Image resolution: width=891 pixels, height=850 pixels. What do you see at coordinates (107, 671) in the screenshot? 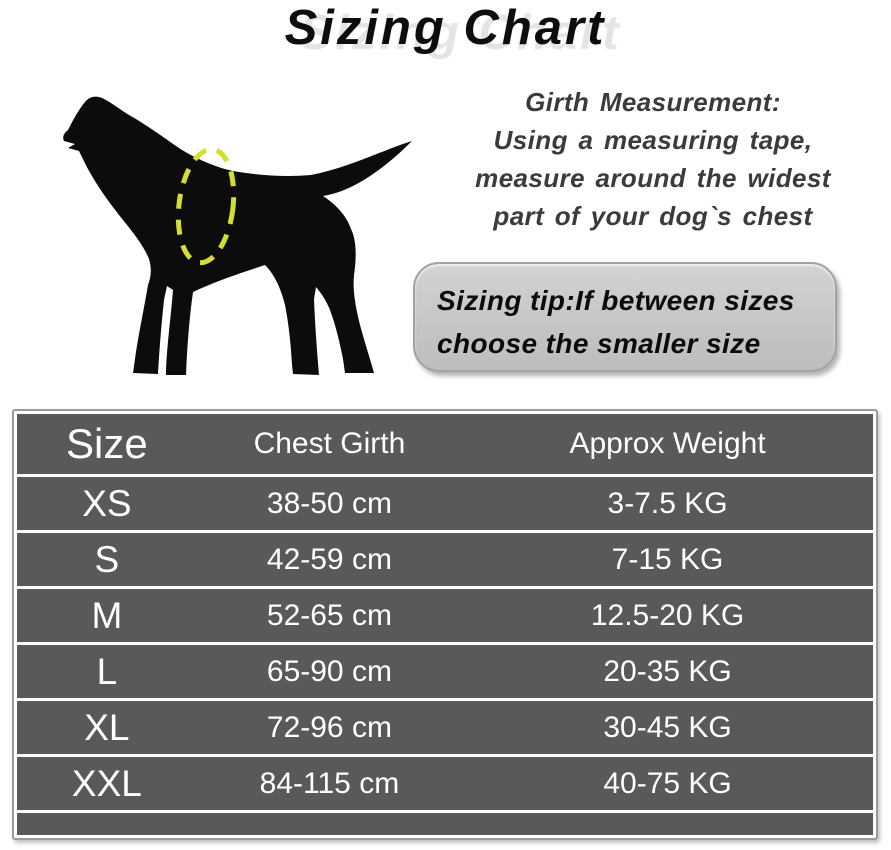
I see `size-value: L` at bounding box center [107, 671].